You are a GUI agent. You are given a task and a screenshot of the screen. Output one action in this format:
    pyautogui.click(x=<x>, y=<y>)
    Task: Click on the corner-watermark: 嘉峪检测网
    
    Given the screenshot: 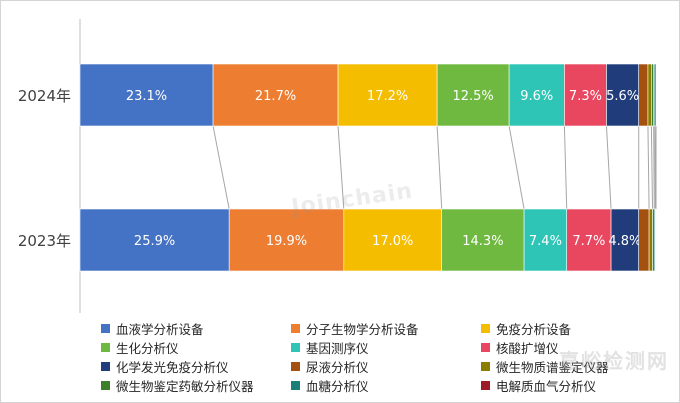 What is the action you would take?
    pyautogui.click(x=614, y=361)
    